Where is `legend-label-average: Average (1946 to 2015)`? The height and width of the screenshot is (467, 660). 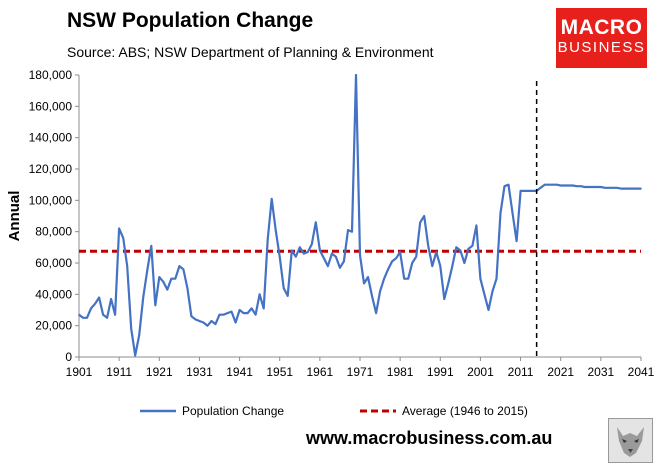 legend-label-average: Average (1946 to 2015) is located at coordinates (465, 411).